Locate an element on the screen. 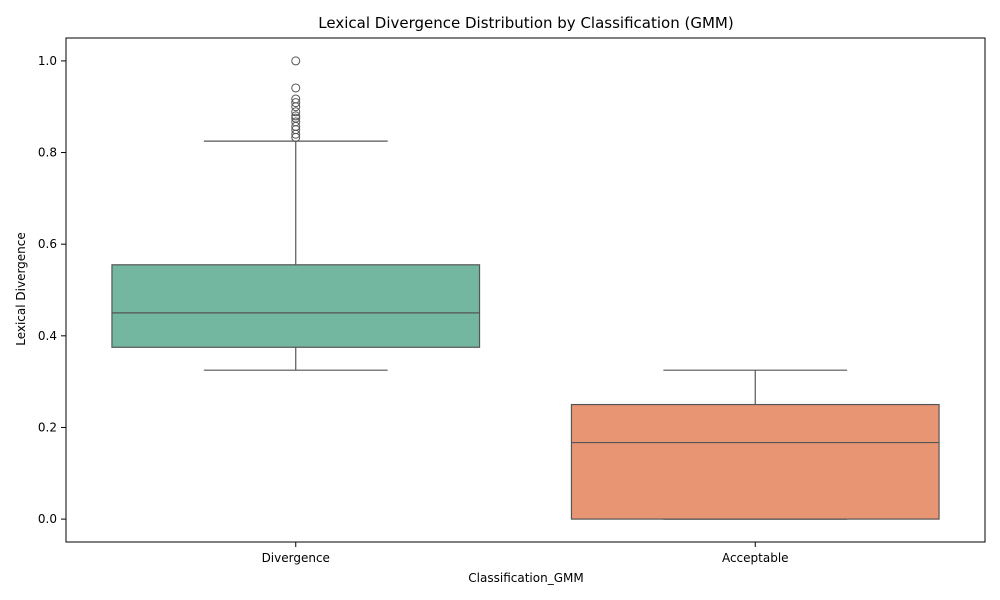  y-tick-label: 0.8 is located at coordinates (47, 153).